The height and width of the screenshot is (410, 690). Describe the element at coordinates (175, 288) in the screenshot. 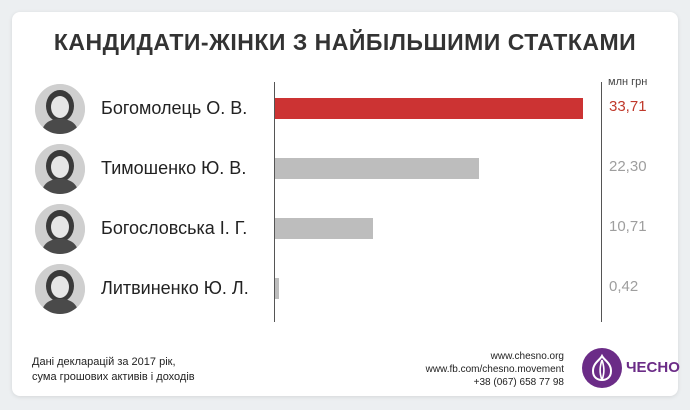

I see `category-label: Литвиненко Ю. Л.` at that location.